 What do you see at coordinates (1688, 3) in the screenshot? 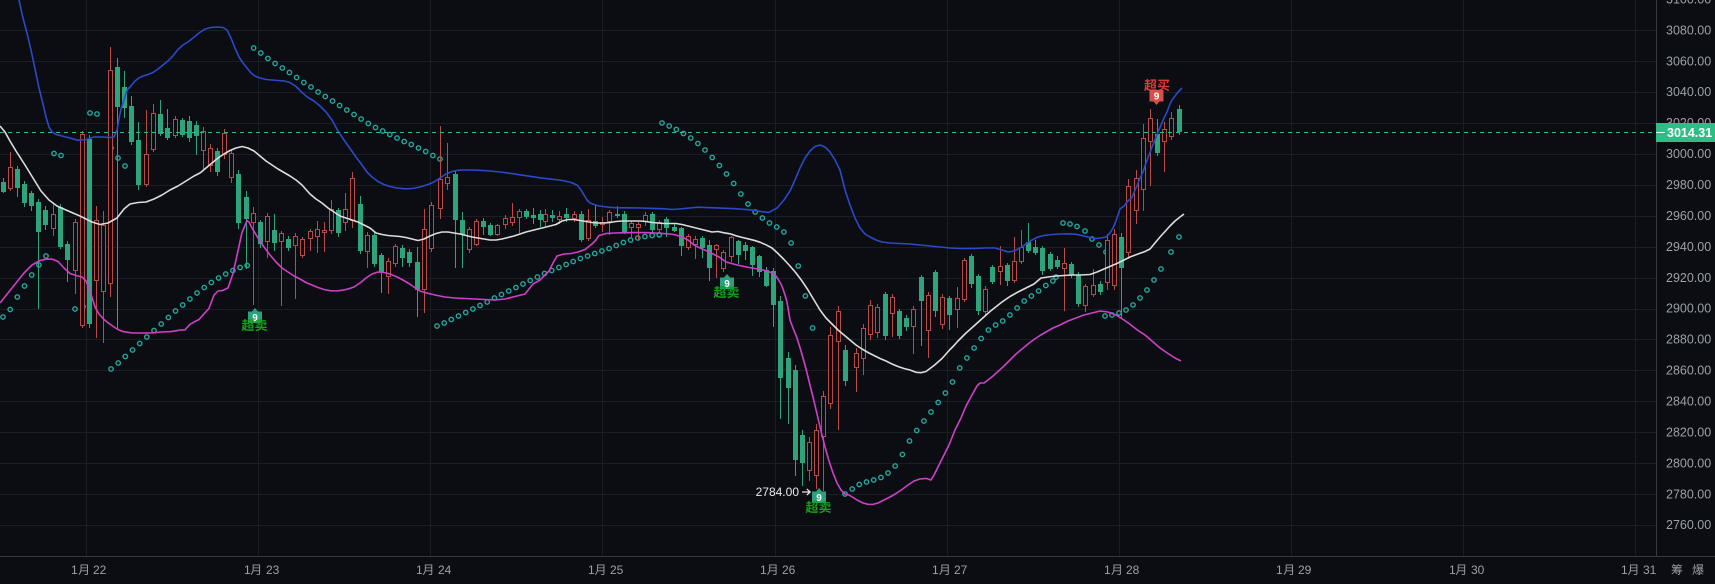
I see `svg-text: 3100.00` at bounding box center [1688, 3].